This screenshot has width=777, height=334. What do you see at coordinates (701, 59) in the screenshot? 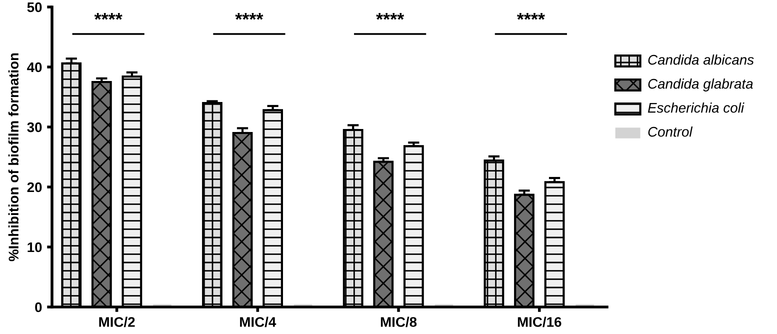
I see `legend-label: Candida albicans` at bounding box center [701, 59].